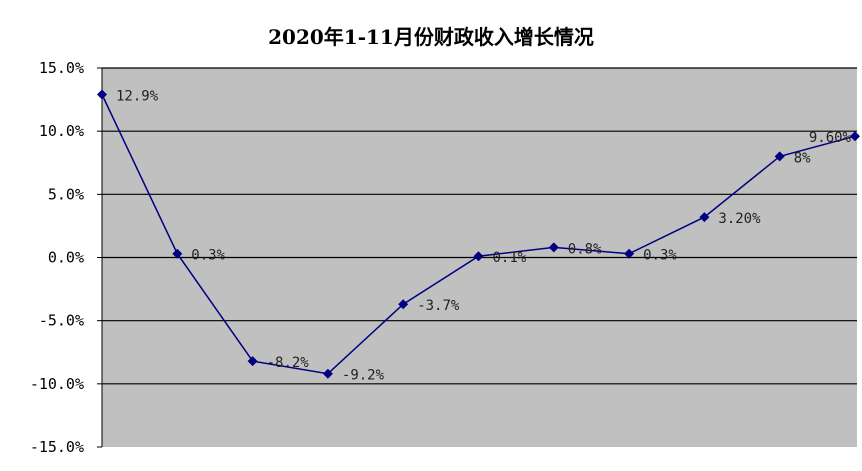  I want to click on y-tick-label: 5.0%, so click(66, 194).